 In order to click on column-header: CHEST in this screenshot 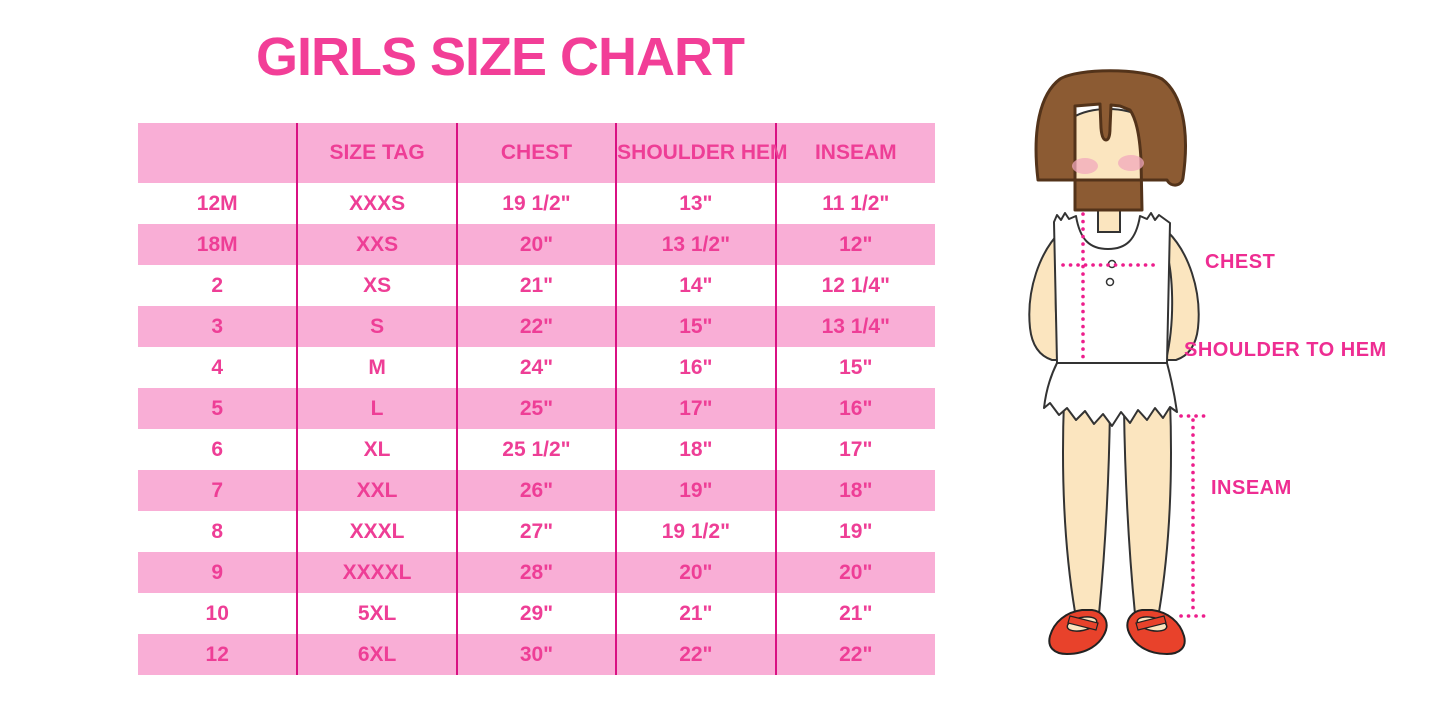, I will do `click(536, 153)`.